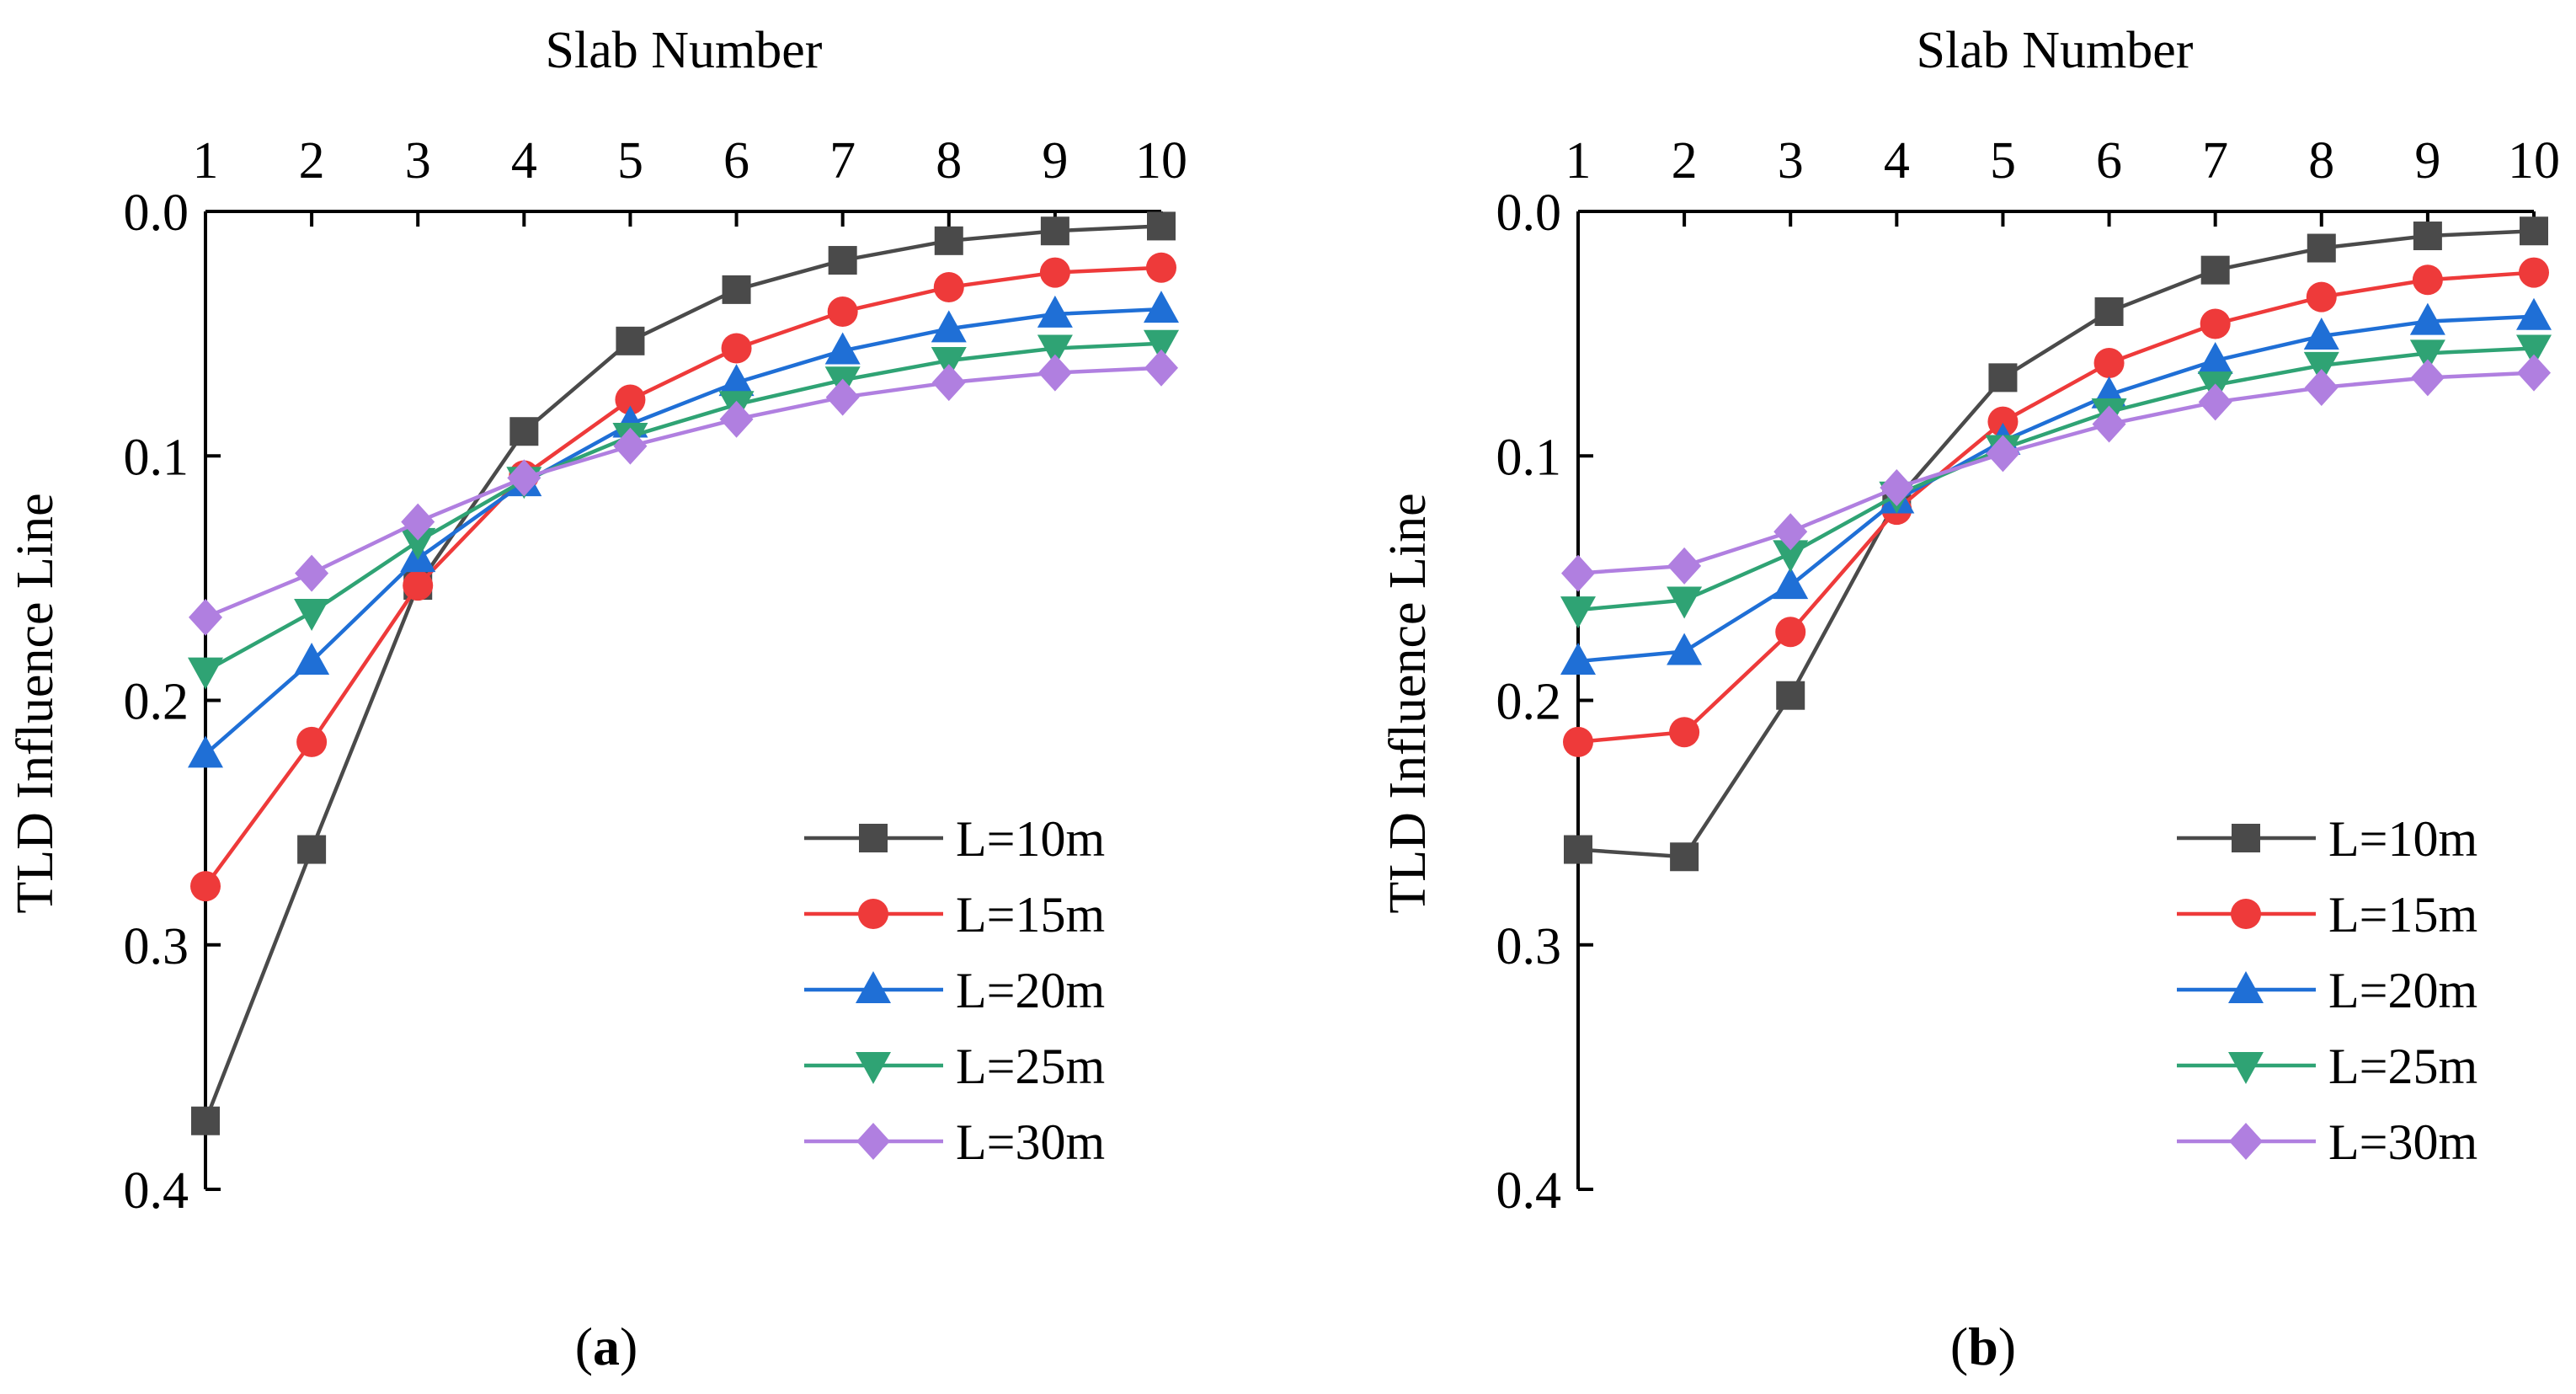 This screenshot has width=2576, height=1394. What do you see at coordinates (2321, 161) in the screenshot?
I see `x-tick-label: 8` at bounding box center [2321, 161].